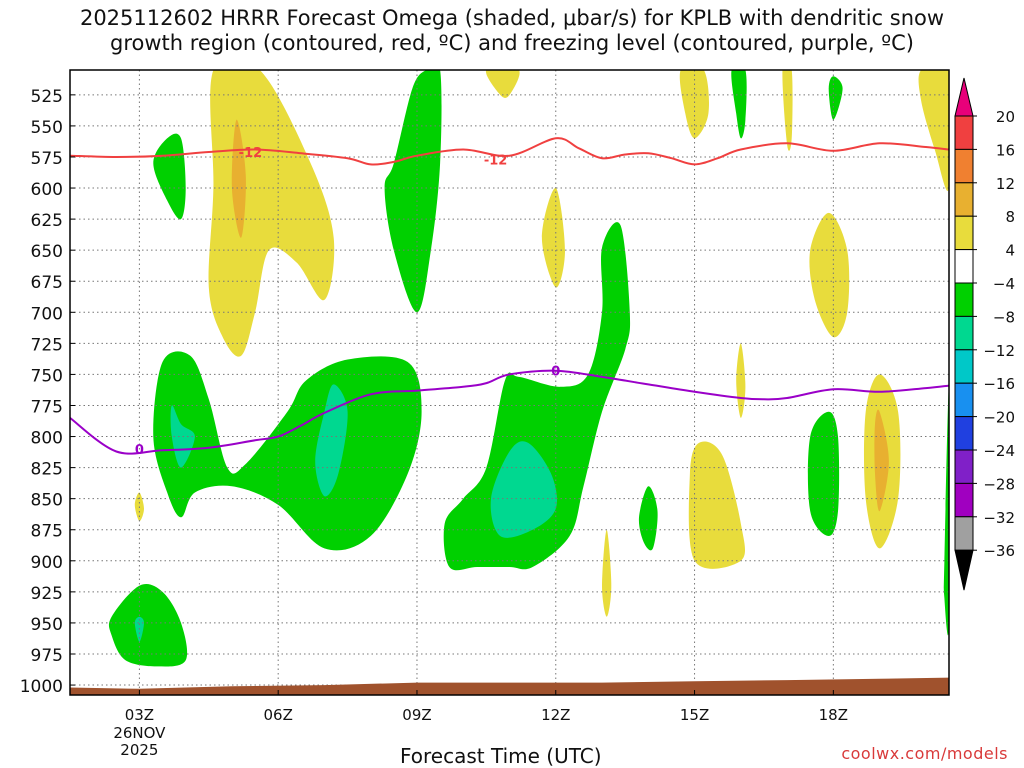  What do you see at coordinates (169, 176) in the screenshot?
I see `omega-region-green-04z` at bounding box center [169, 176].